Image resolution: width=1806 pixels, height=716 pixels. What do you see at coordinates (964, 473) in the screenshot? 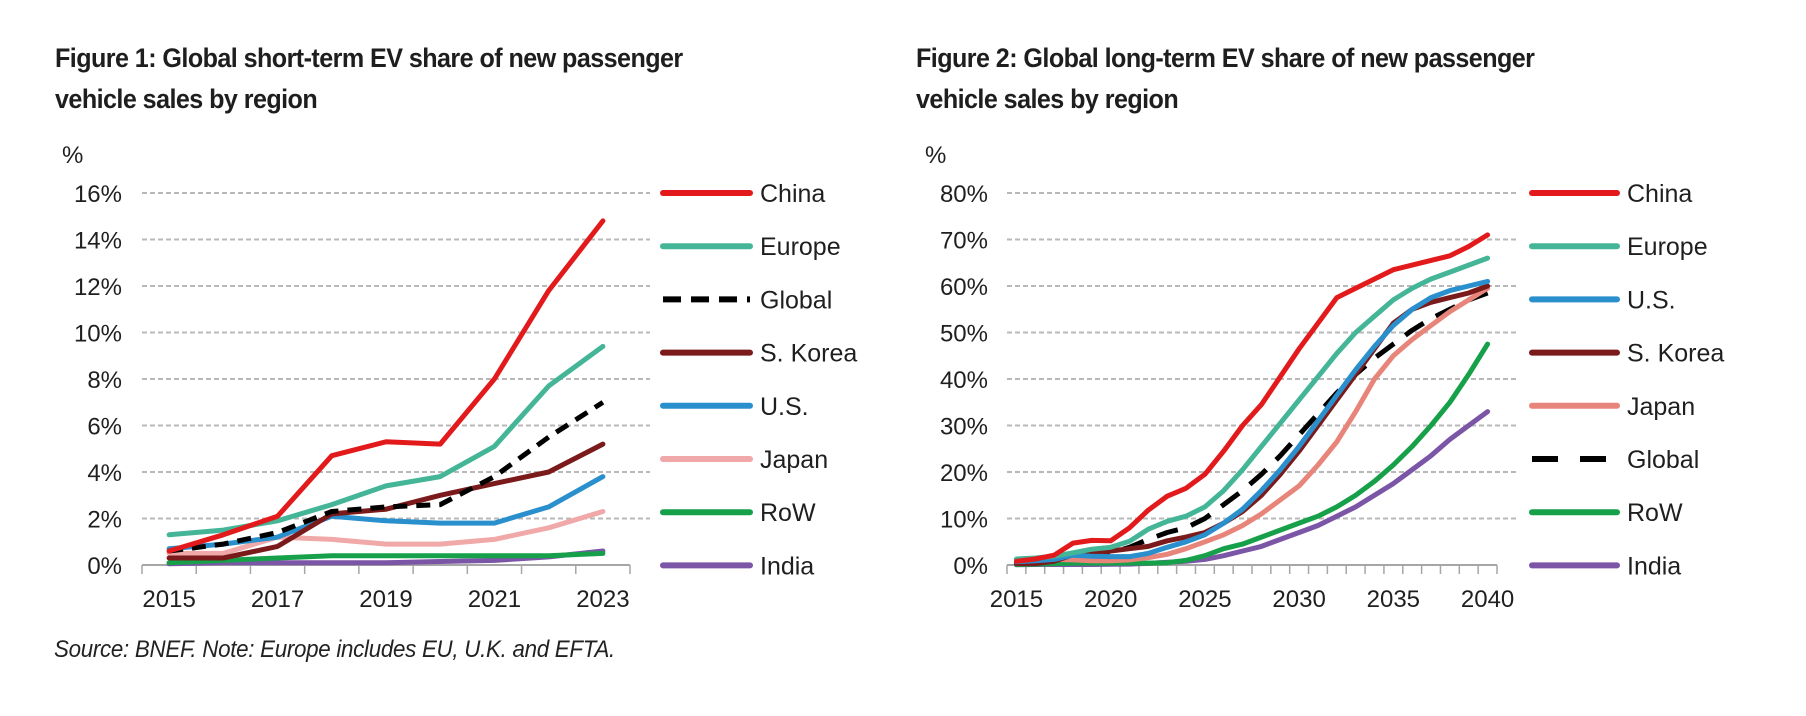
I see `y-tick-label: 20%` at bounding box center [964, 473].